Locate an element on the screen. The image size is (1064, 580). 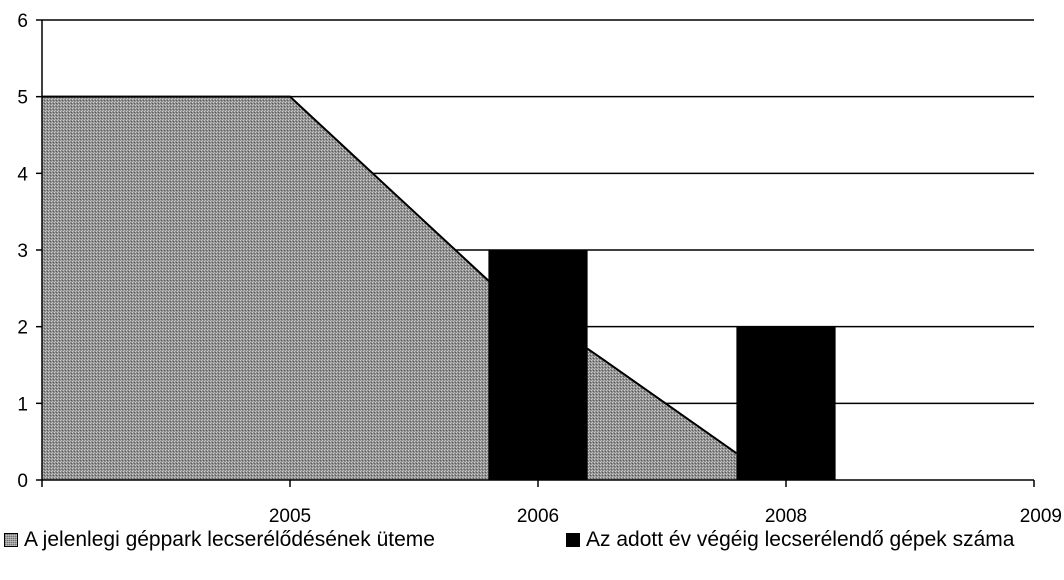
y-tick-label-5: 5 is located at coordinates (22, 98).